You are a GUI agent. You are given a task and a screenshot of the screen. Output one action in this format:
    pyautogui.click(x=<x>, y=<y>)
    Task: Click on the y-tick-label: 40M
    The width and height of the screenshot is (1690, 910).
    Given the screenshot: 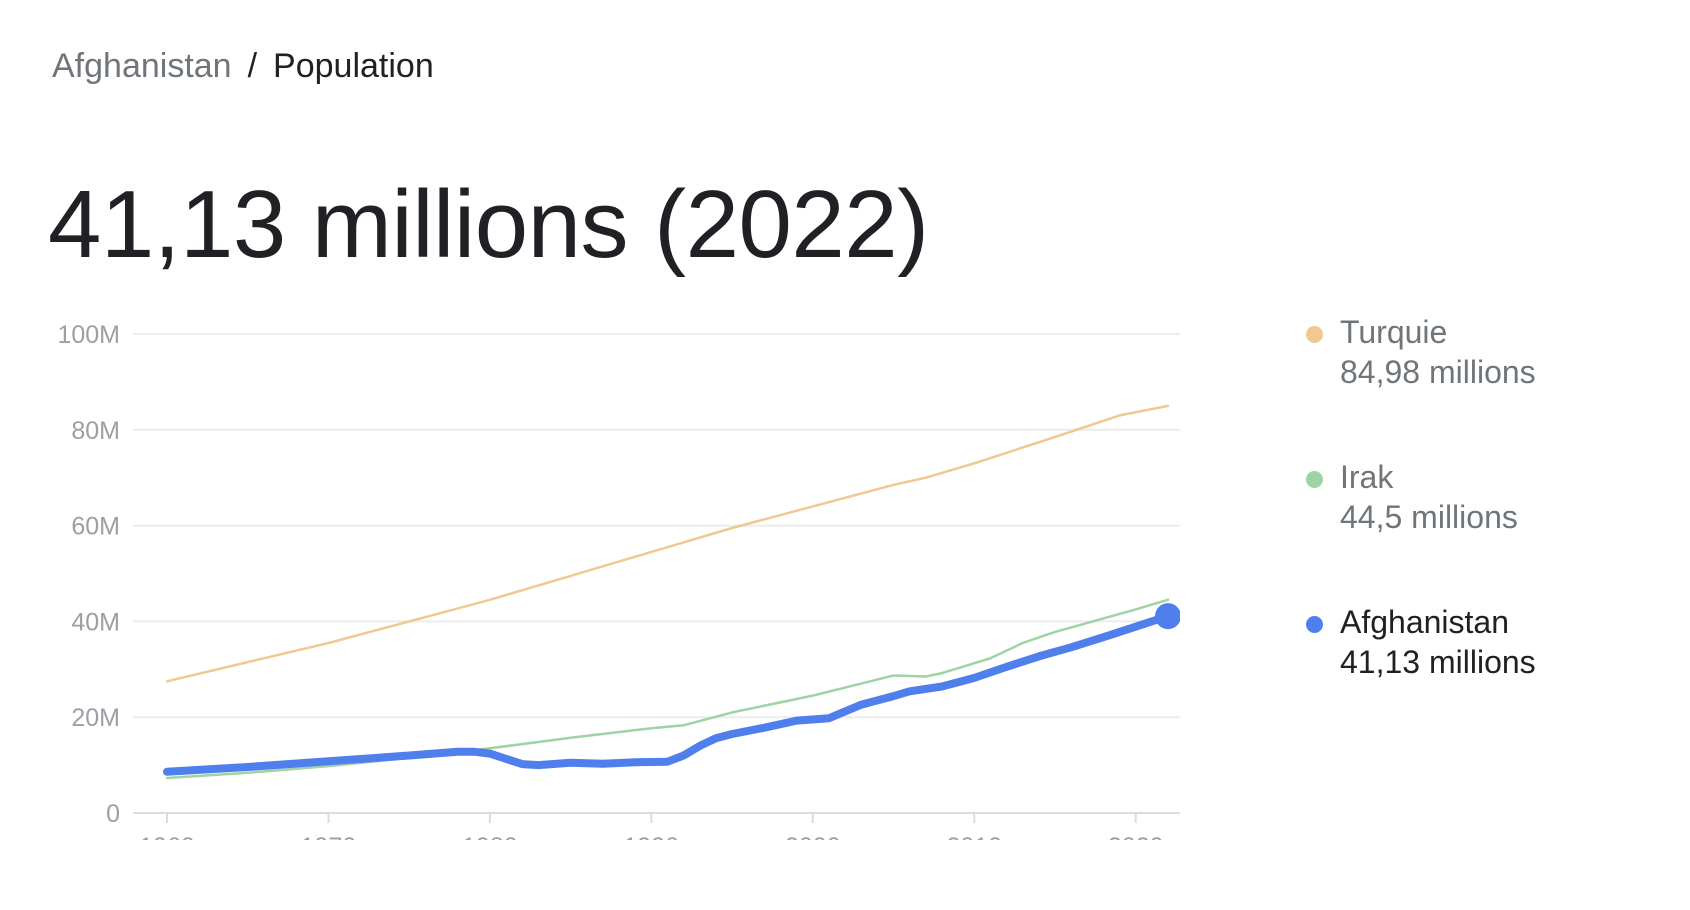 What is the action you would take?
    pyautogui.click(x=95, y=622)
    